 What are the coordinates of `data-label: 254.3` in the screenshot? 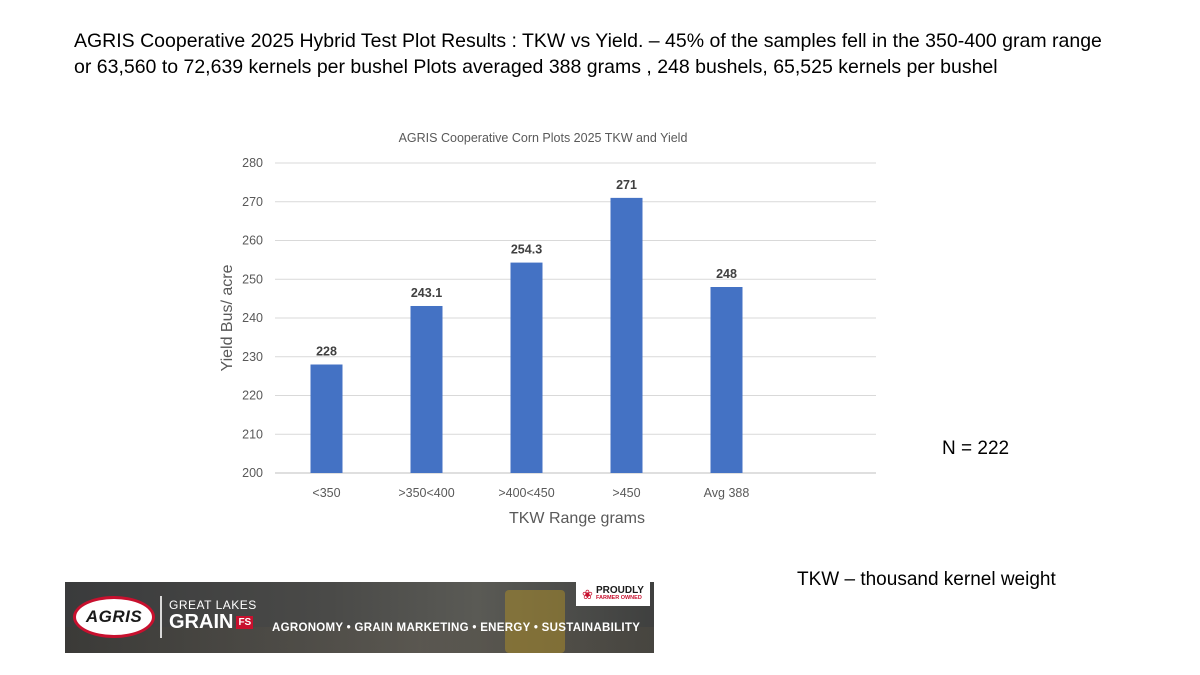 It's located at (526, 250).